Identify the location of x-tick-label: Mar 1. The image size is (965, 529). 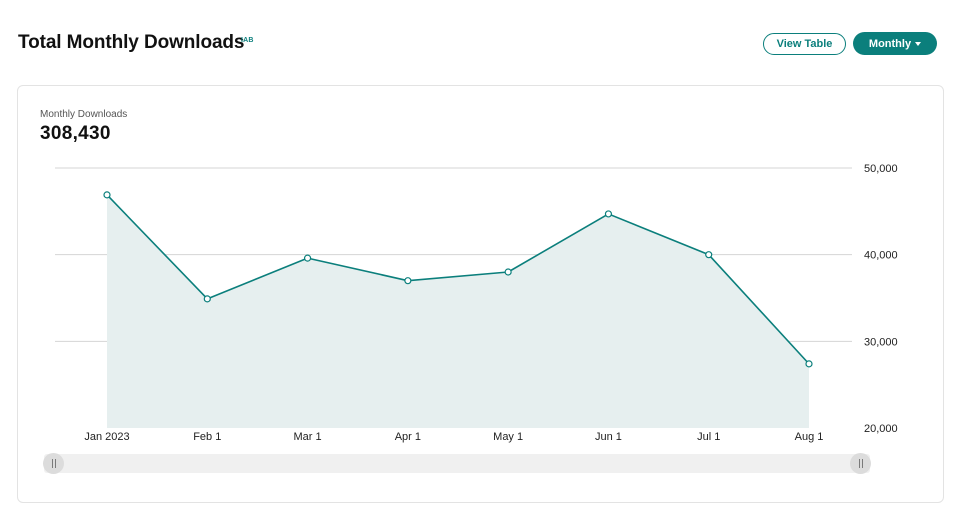
(308, 437).